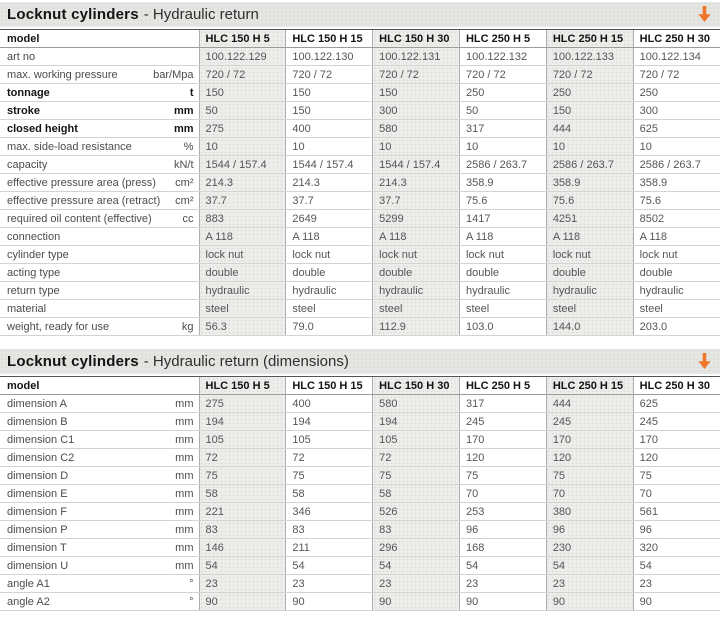  I want to click on table-row: mm dimension F 221 346 526 253 380 561, so click(360, 511).